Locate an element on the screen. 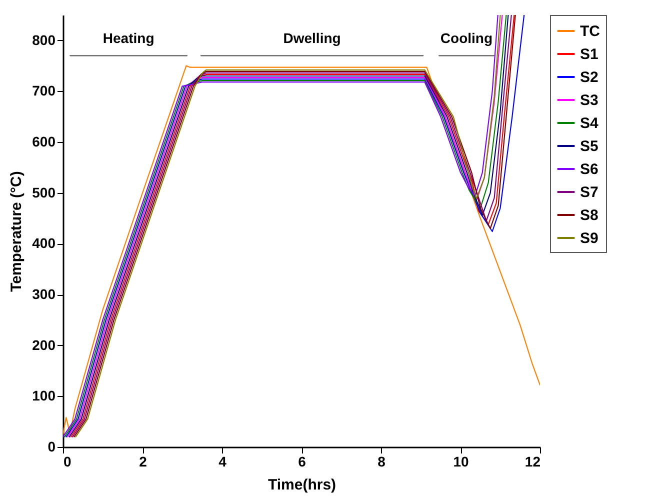  y-tick-label: 600 is located at coordinates (44, 142).